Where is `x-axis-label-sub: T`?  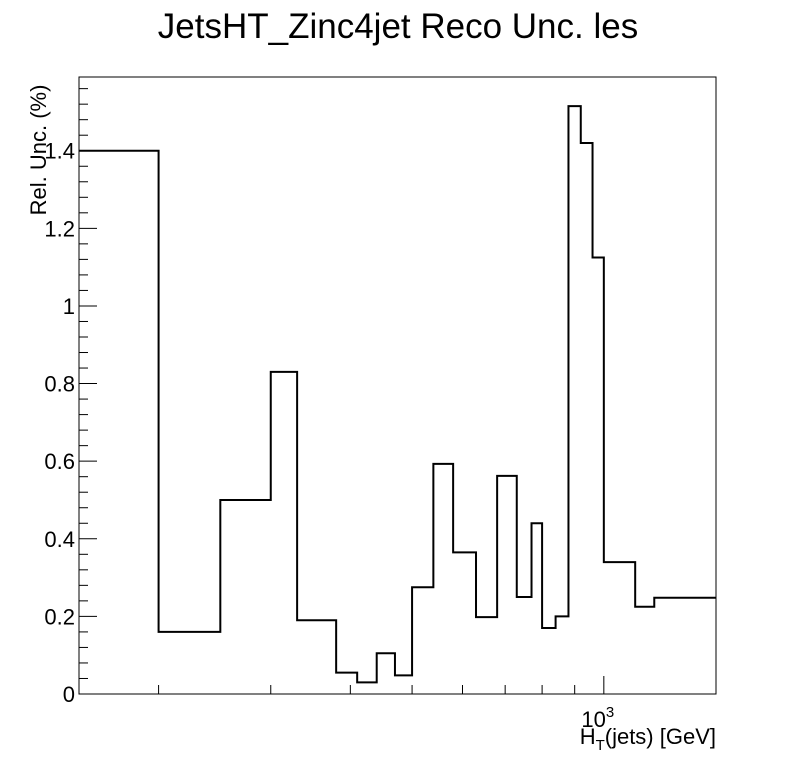
x-axis-label-sub: T is located at coordinates (600, 745).